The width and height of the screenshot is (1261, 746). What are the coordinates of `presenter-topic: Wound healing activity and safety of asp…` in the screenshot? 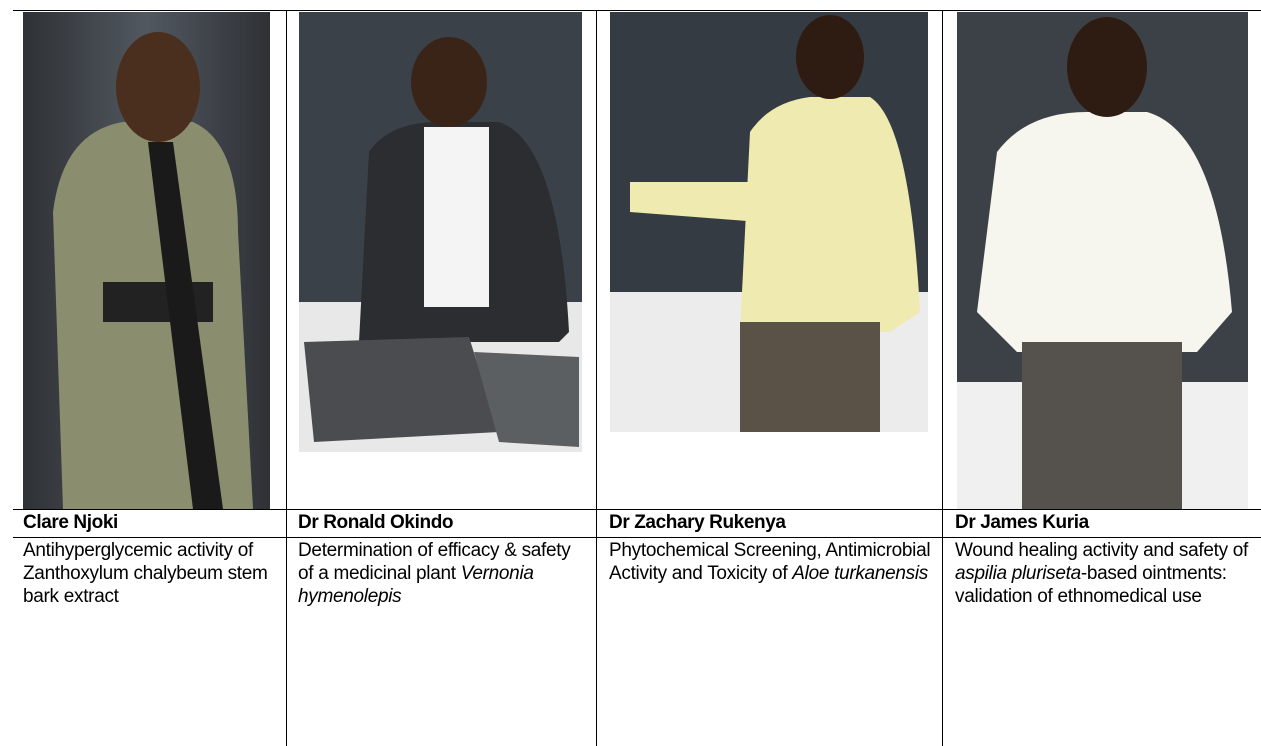 It's located at (1105, 573).